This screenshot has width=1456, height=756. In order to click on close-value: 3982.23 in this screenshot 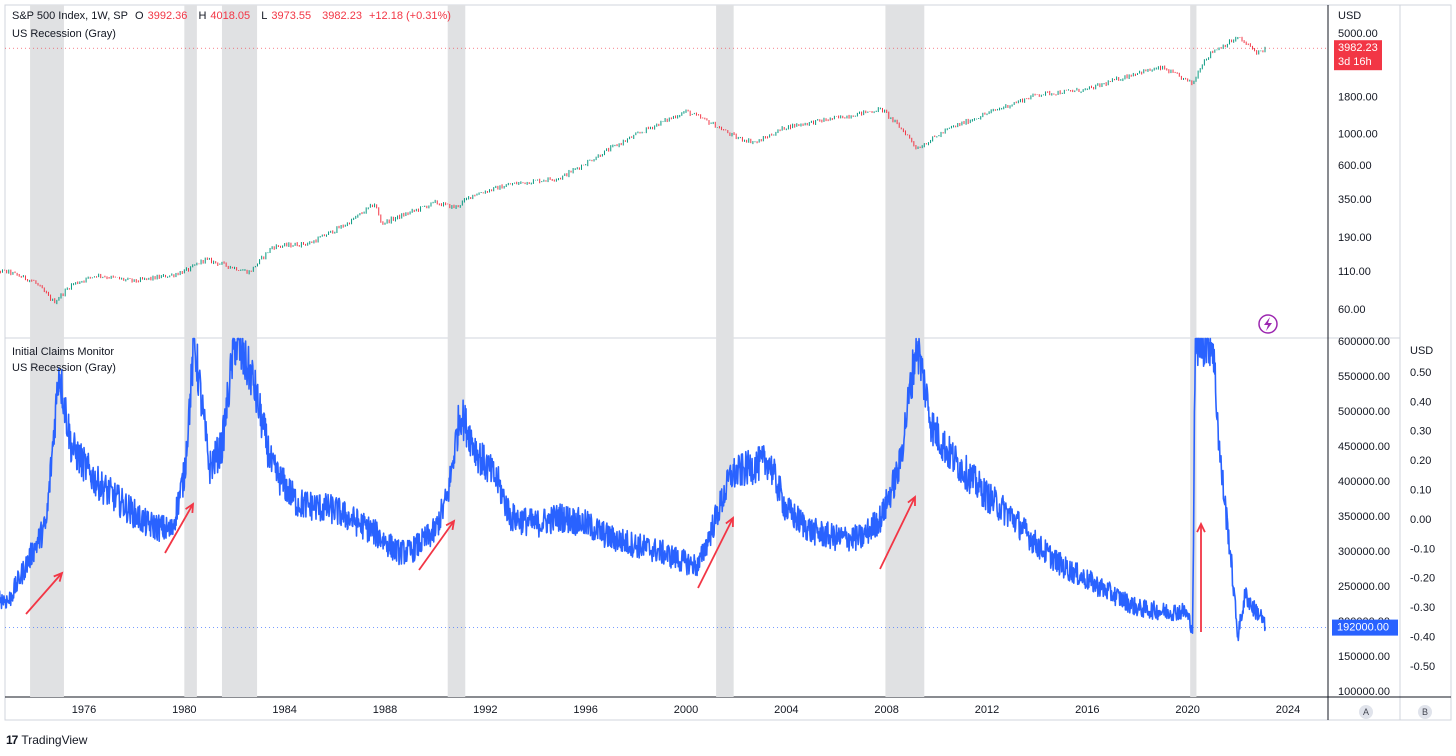, I will do `click(342, 16)`.